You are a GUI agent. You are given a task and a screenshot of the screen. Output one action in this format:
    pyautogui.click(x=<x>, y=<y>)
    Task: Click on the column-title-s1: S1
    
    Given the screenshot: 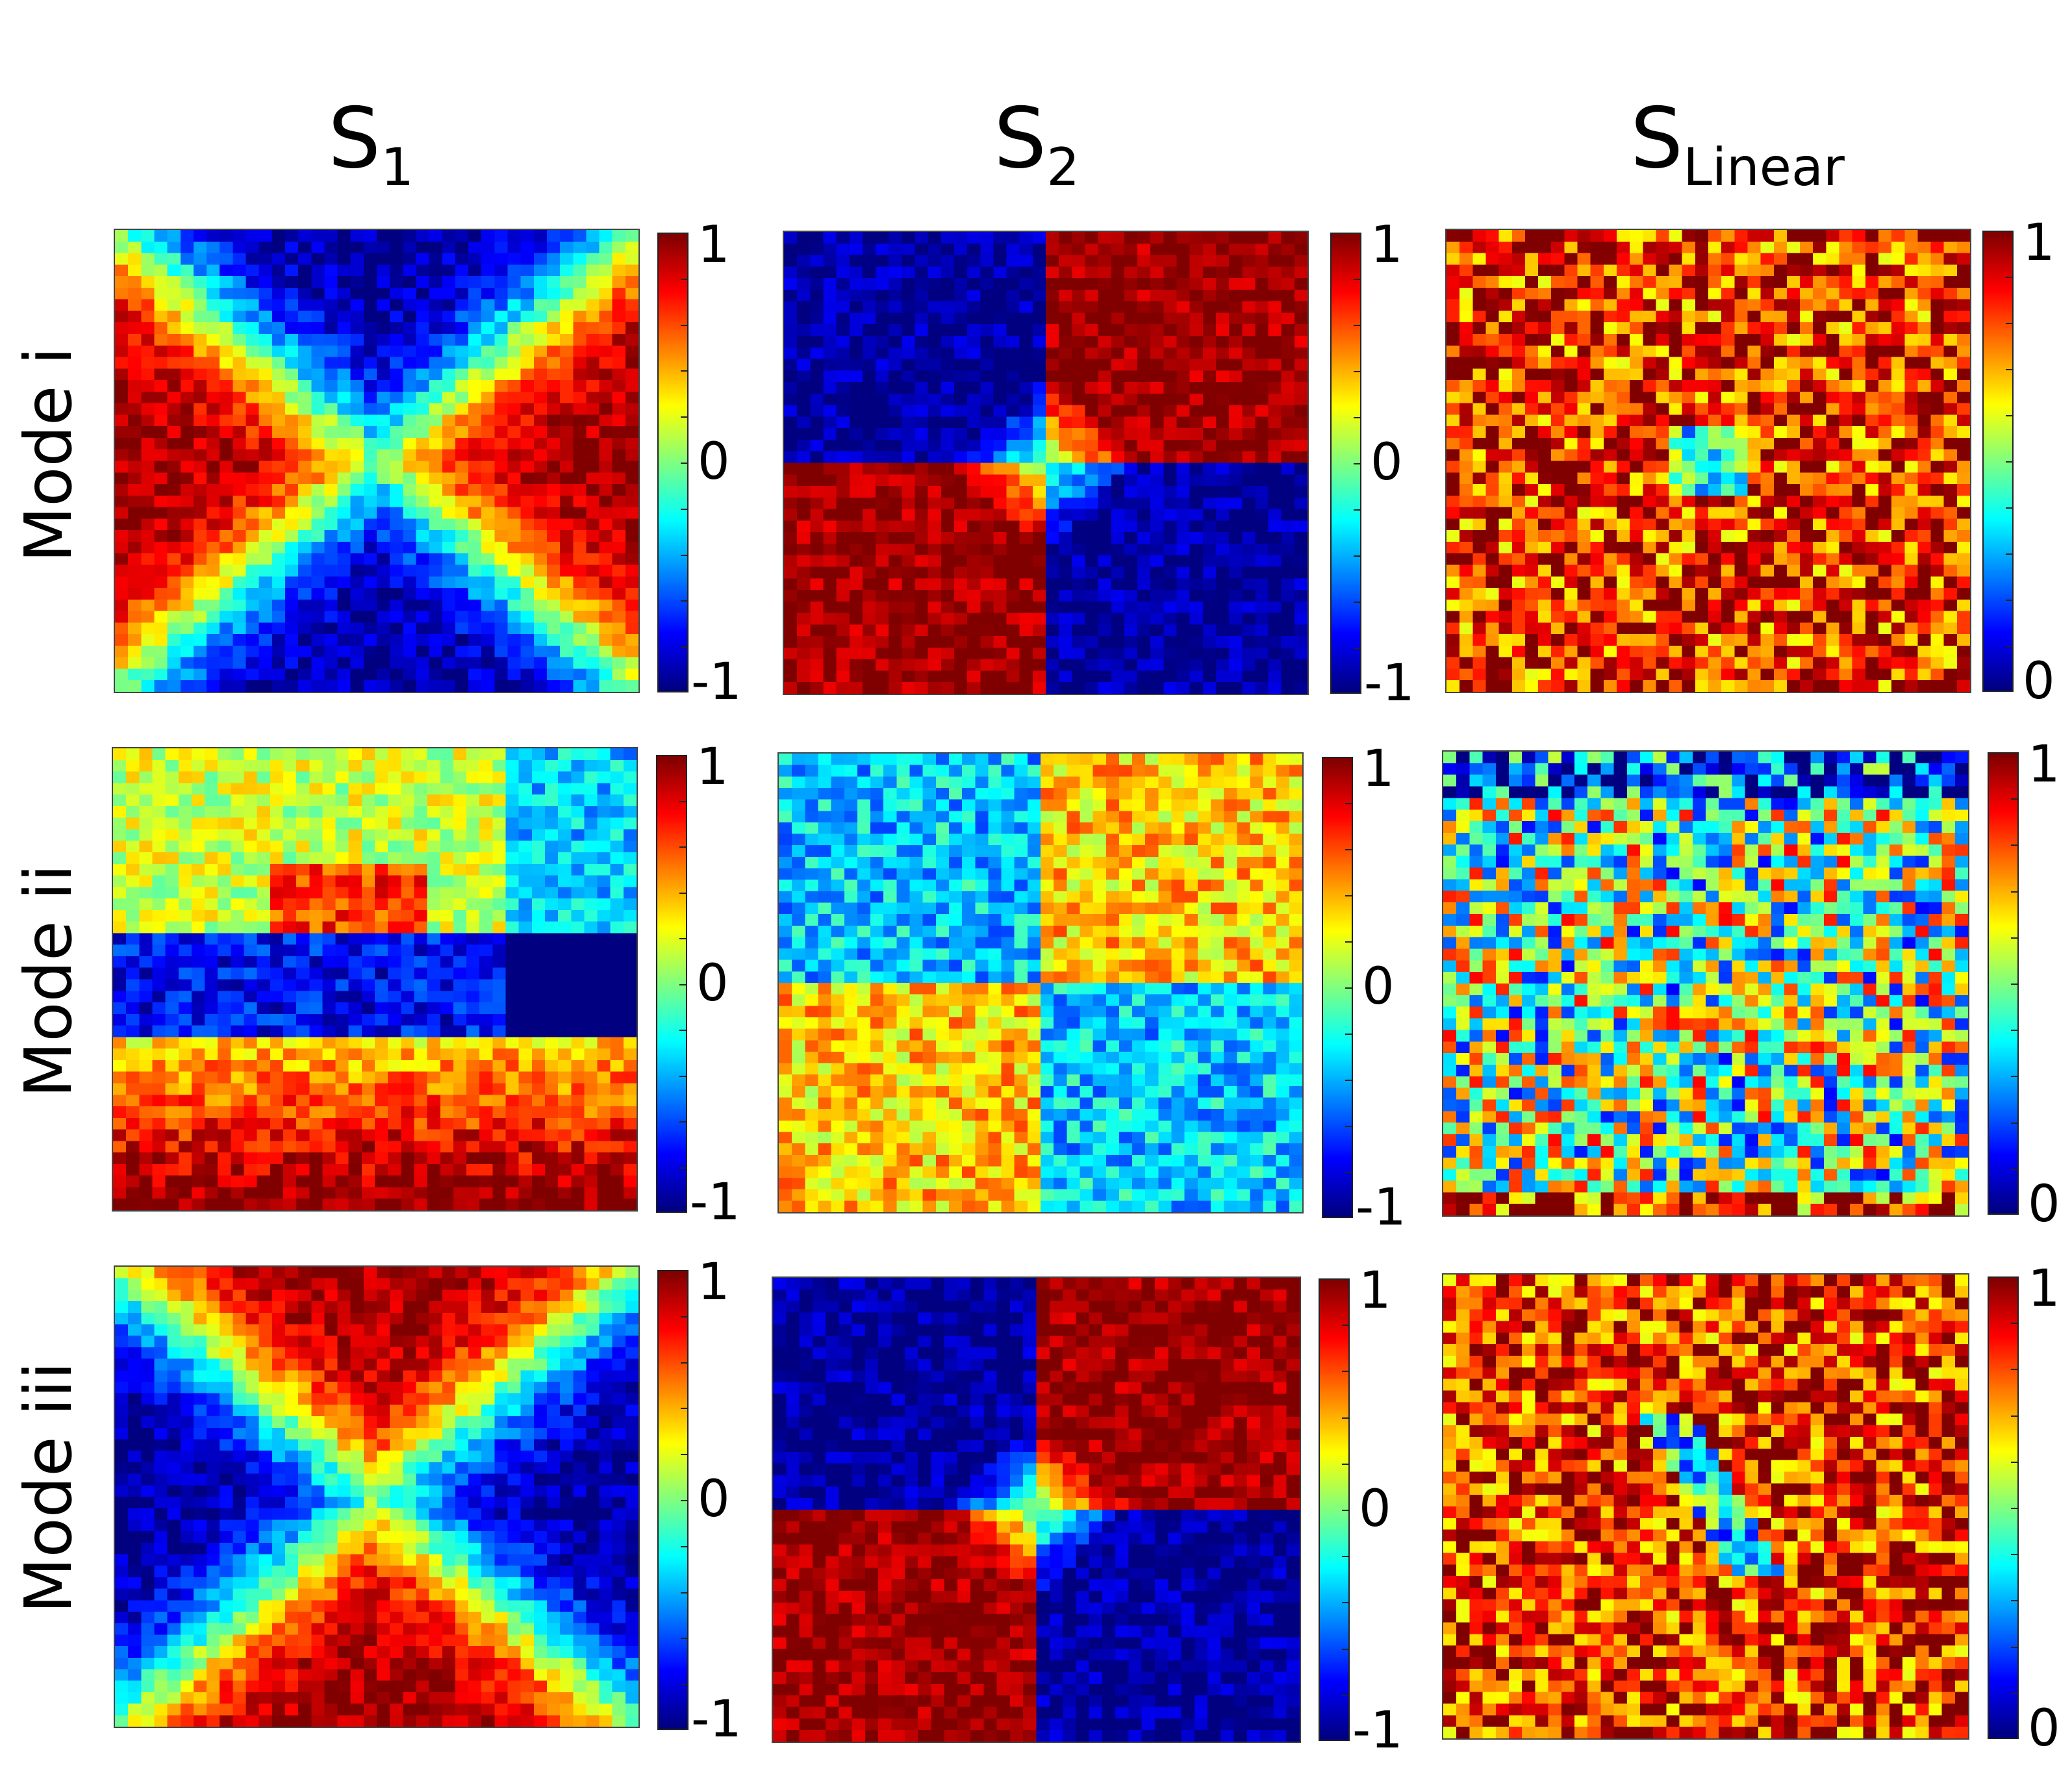 What is the action you would take?
    pyautogui.click(x=371, y=145)
    